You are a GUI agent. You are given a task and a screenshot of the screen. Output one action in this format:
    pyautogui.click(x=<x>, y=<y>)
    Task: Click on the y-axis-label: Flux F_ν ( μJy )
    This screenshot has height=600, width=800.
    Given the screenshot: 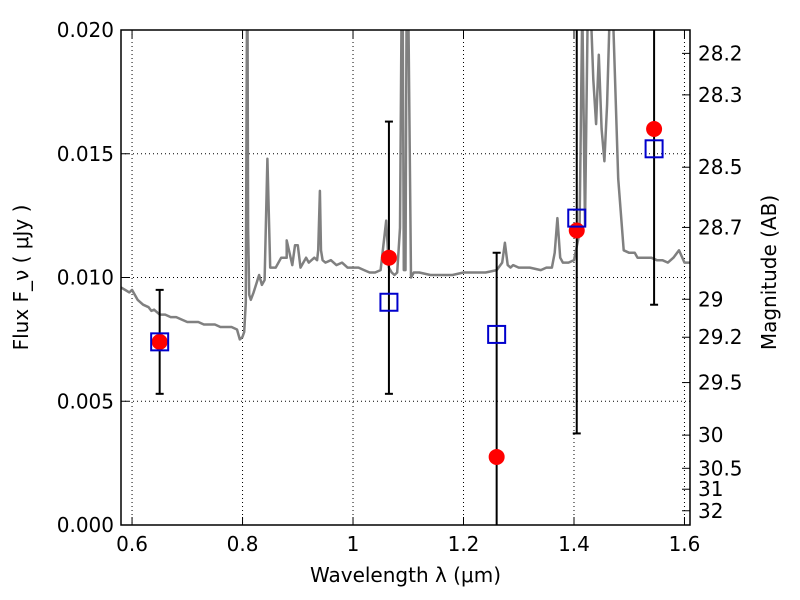 What is the action you would take?
    pyautogui.click(x=21, y=278)
    